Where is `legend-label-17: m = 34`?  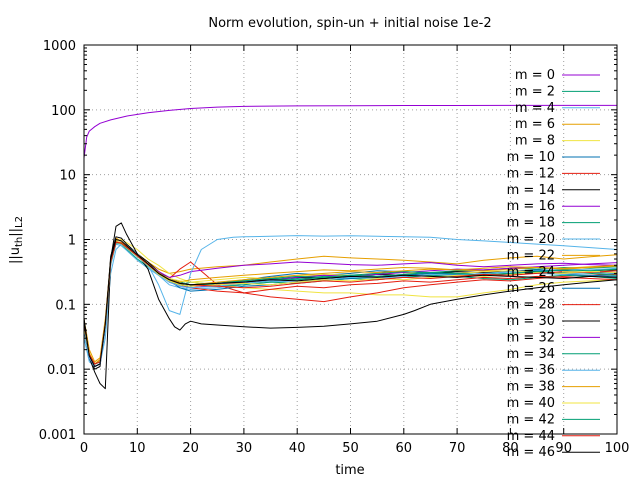
legend-label-17: m = 34 is located at coordinates (531, 354).